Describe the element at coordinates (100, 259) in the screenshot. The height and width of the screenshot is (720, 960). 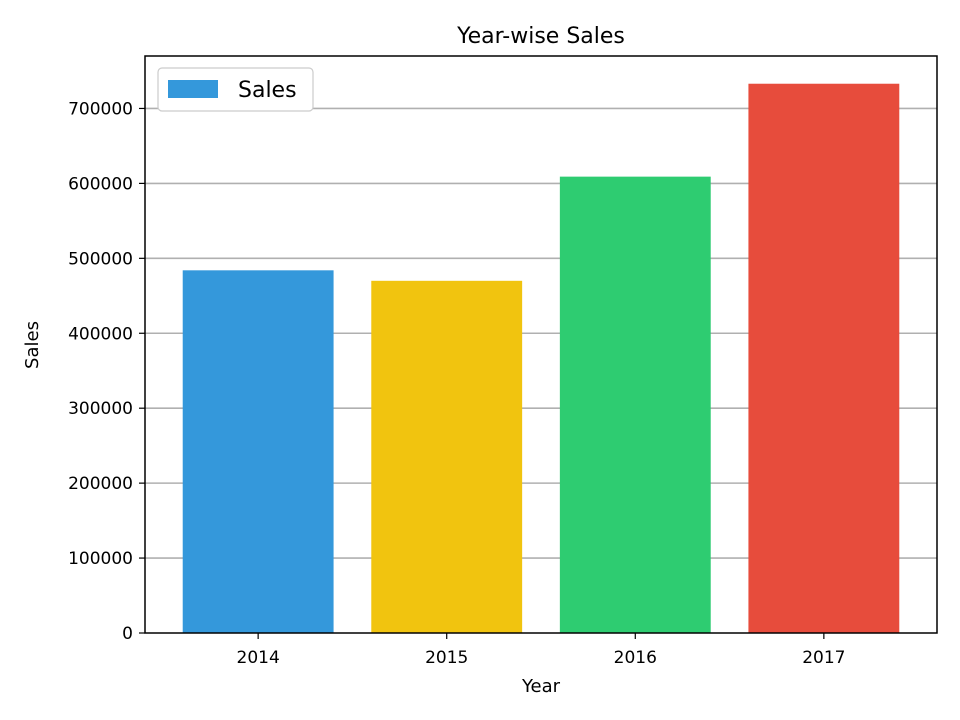
I see `y-tick-label: 500000` at that location.